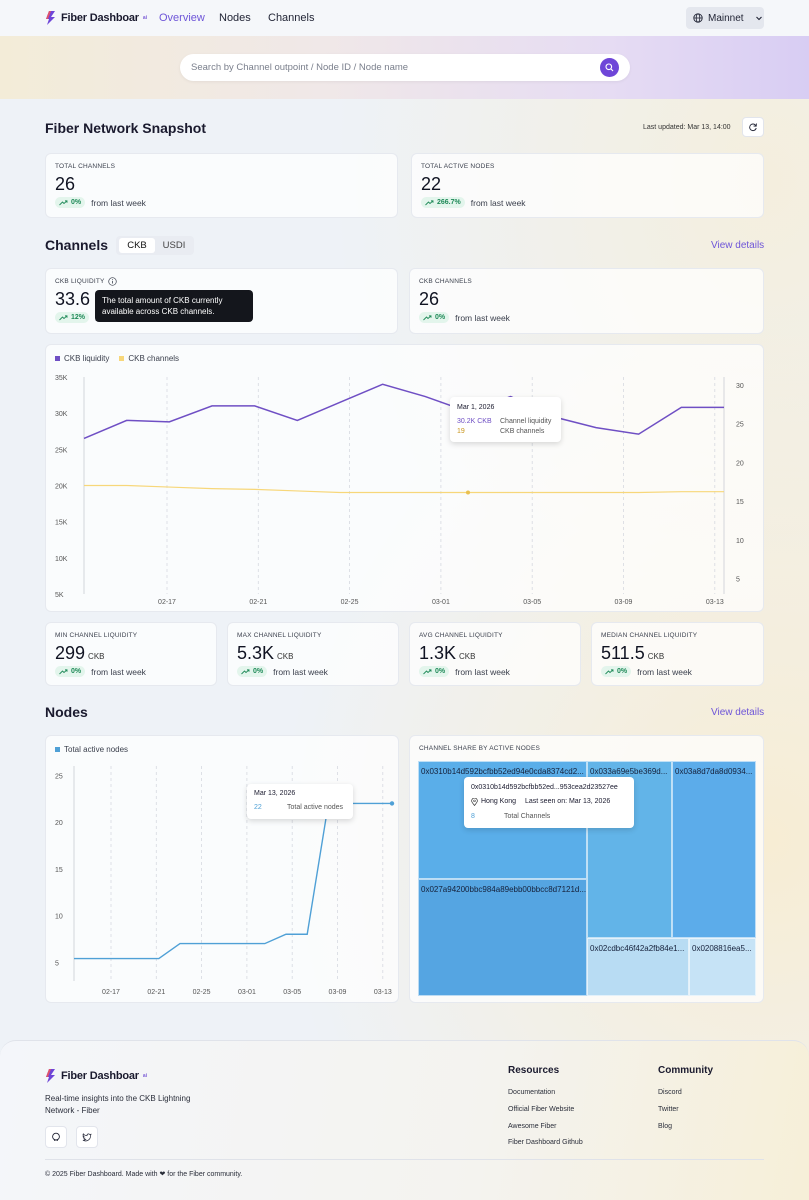 The height and width of the screenshot is (1200, 809). I want to click on y-left-tick-label: 25K, so click(61, 450).